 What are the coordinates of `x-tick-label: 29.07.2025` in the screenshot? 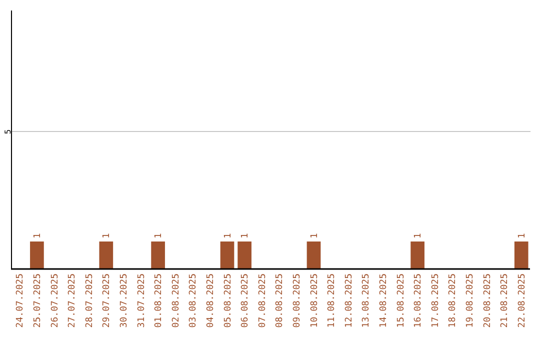 It's located at (107, 301).